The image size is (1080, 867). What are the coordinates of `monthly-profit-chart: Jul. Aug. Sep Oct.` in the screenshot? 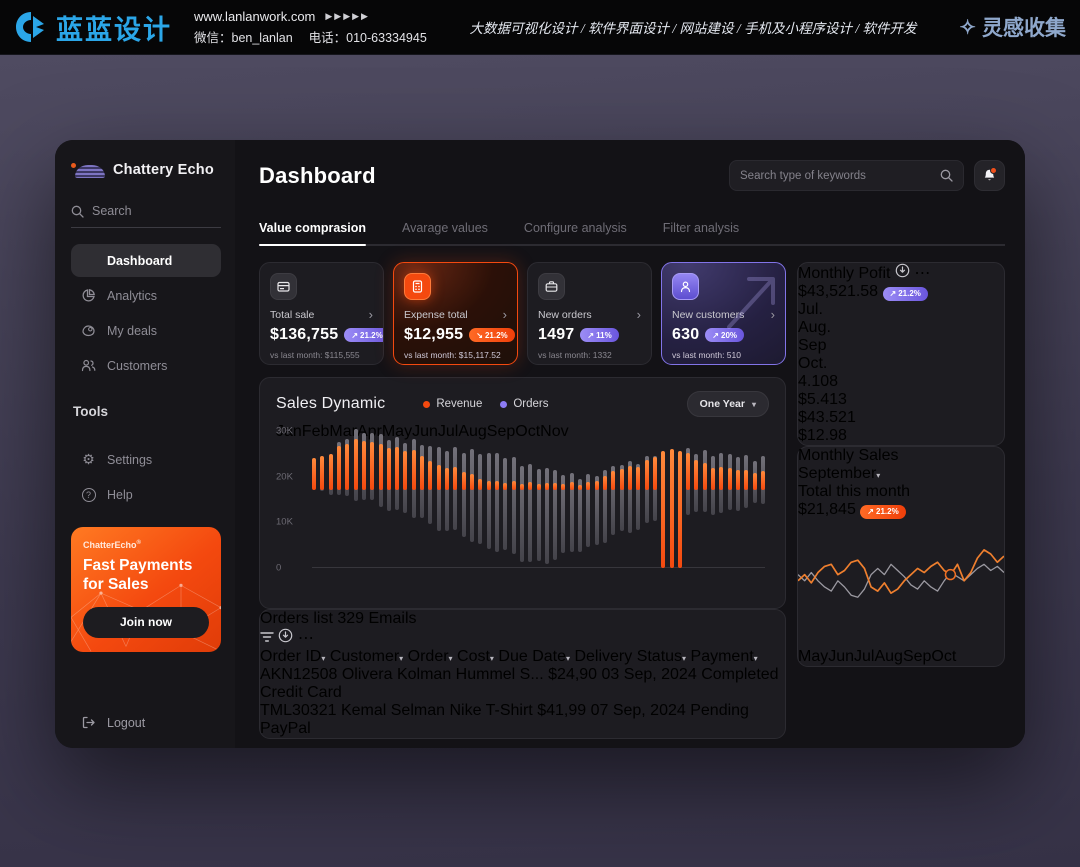 It's located at (901, 337).